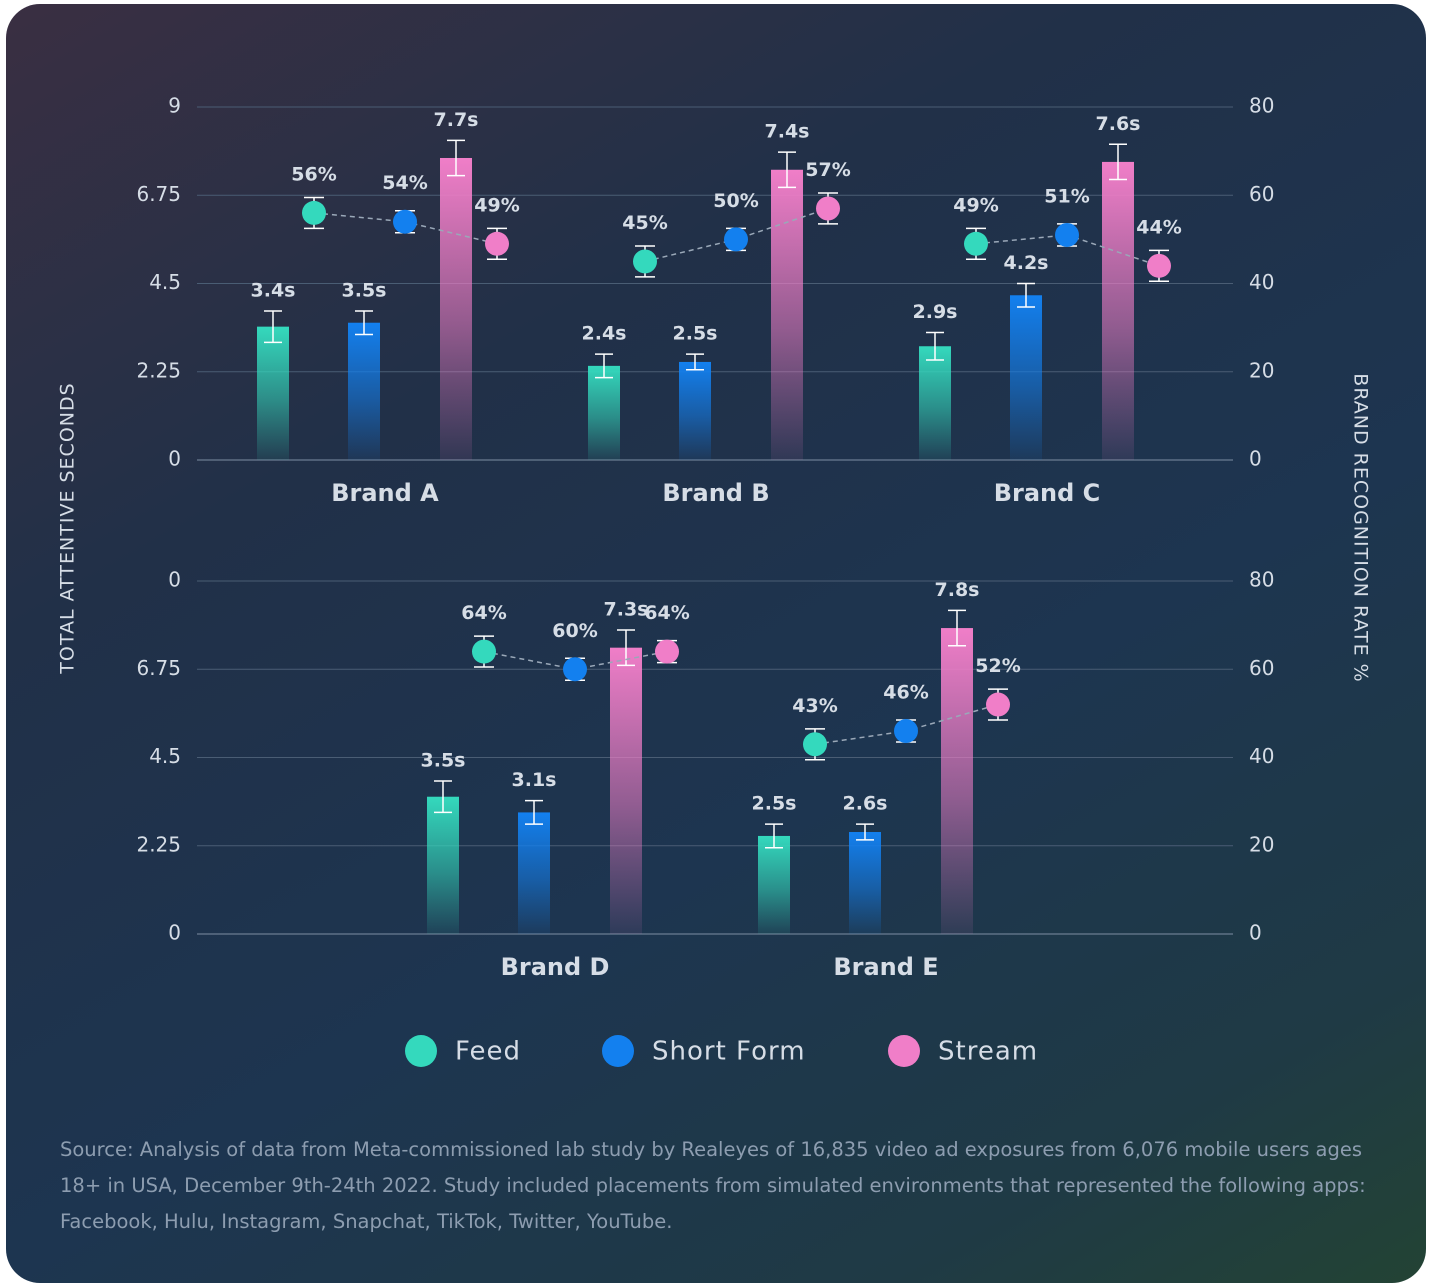 The height and width of the screenshot is (1283, 1434). Describe the element at coordinates (787, 132) in the screenshot. I see `value-label: 7.4s` at that location.